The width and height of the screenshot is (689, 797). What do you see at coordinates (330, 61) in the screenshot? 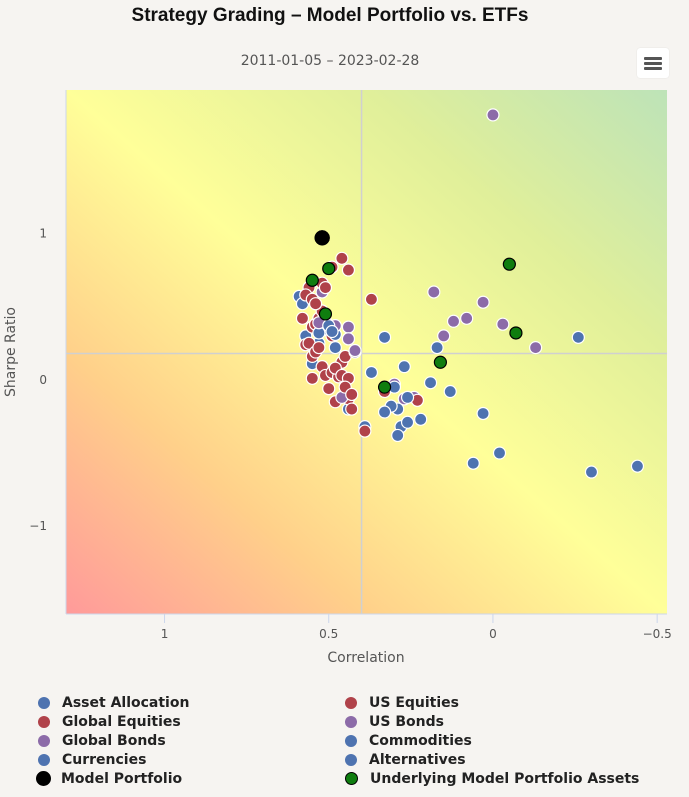
I see `chart-subtitle: 2011-01-05 – 2023-02-28` at bounding box center [330, 61].